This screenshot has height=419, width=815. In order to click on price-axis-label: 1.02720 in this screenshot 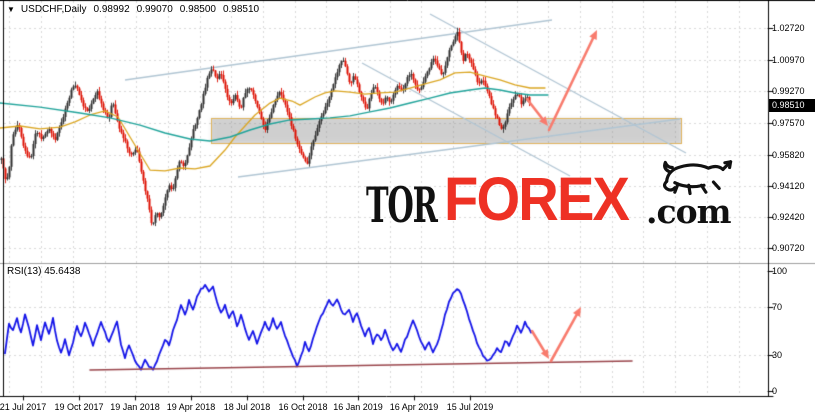, I will do `click(788, 28)`.